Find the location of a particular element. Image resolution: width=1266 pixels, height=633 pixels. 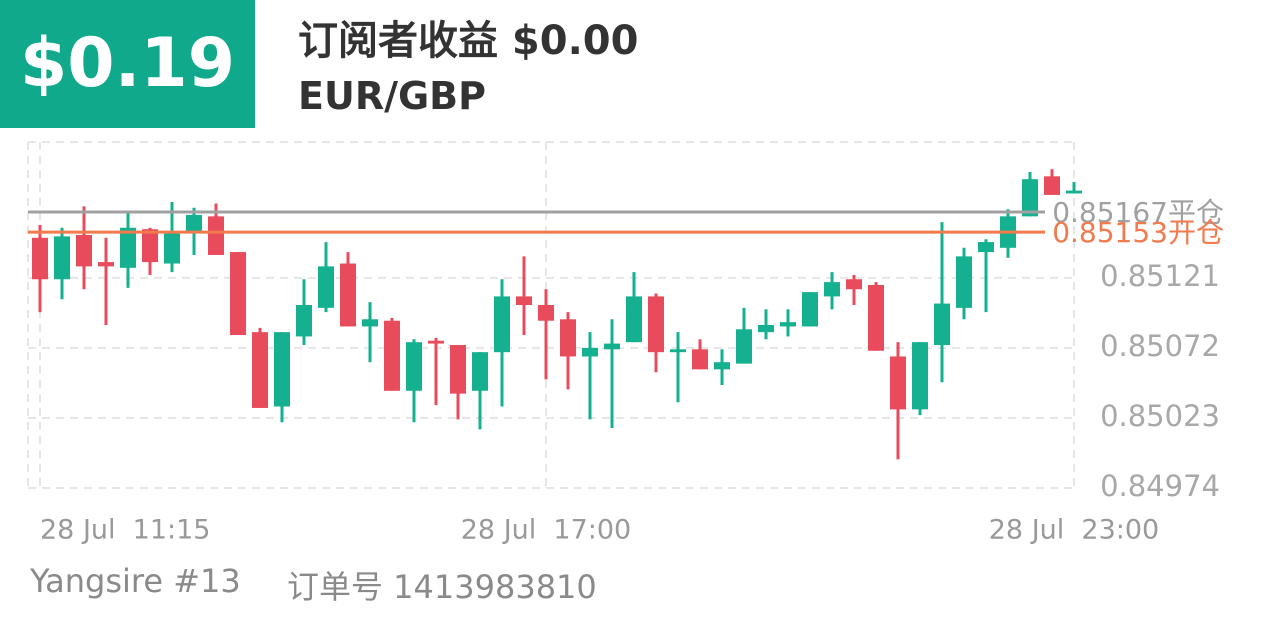

y-tick-label: 0.85023 is located at coordinates (1160, 416).